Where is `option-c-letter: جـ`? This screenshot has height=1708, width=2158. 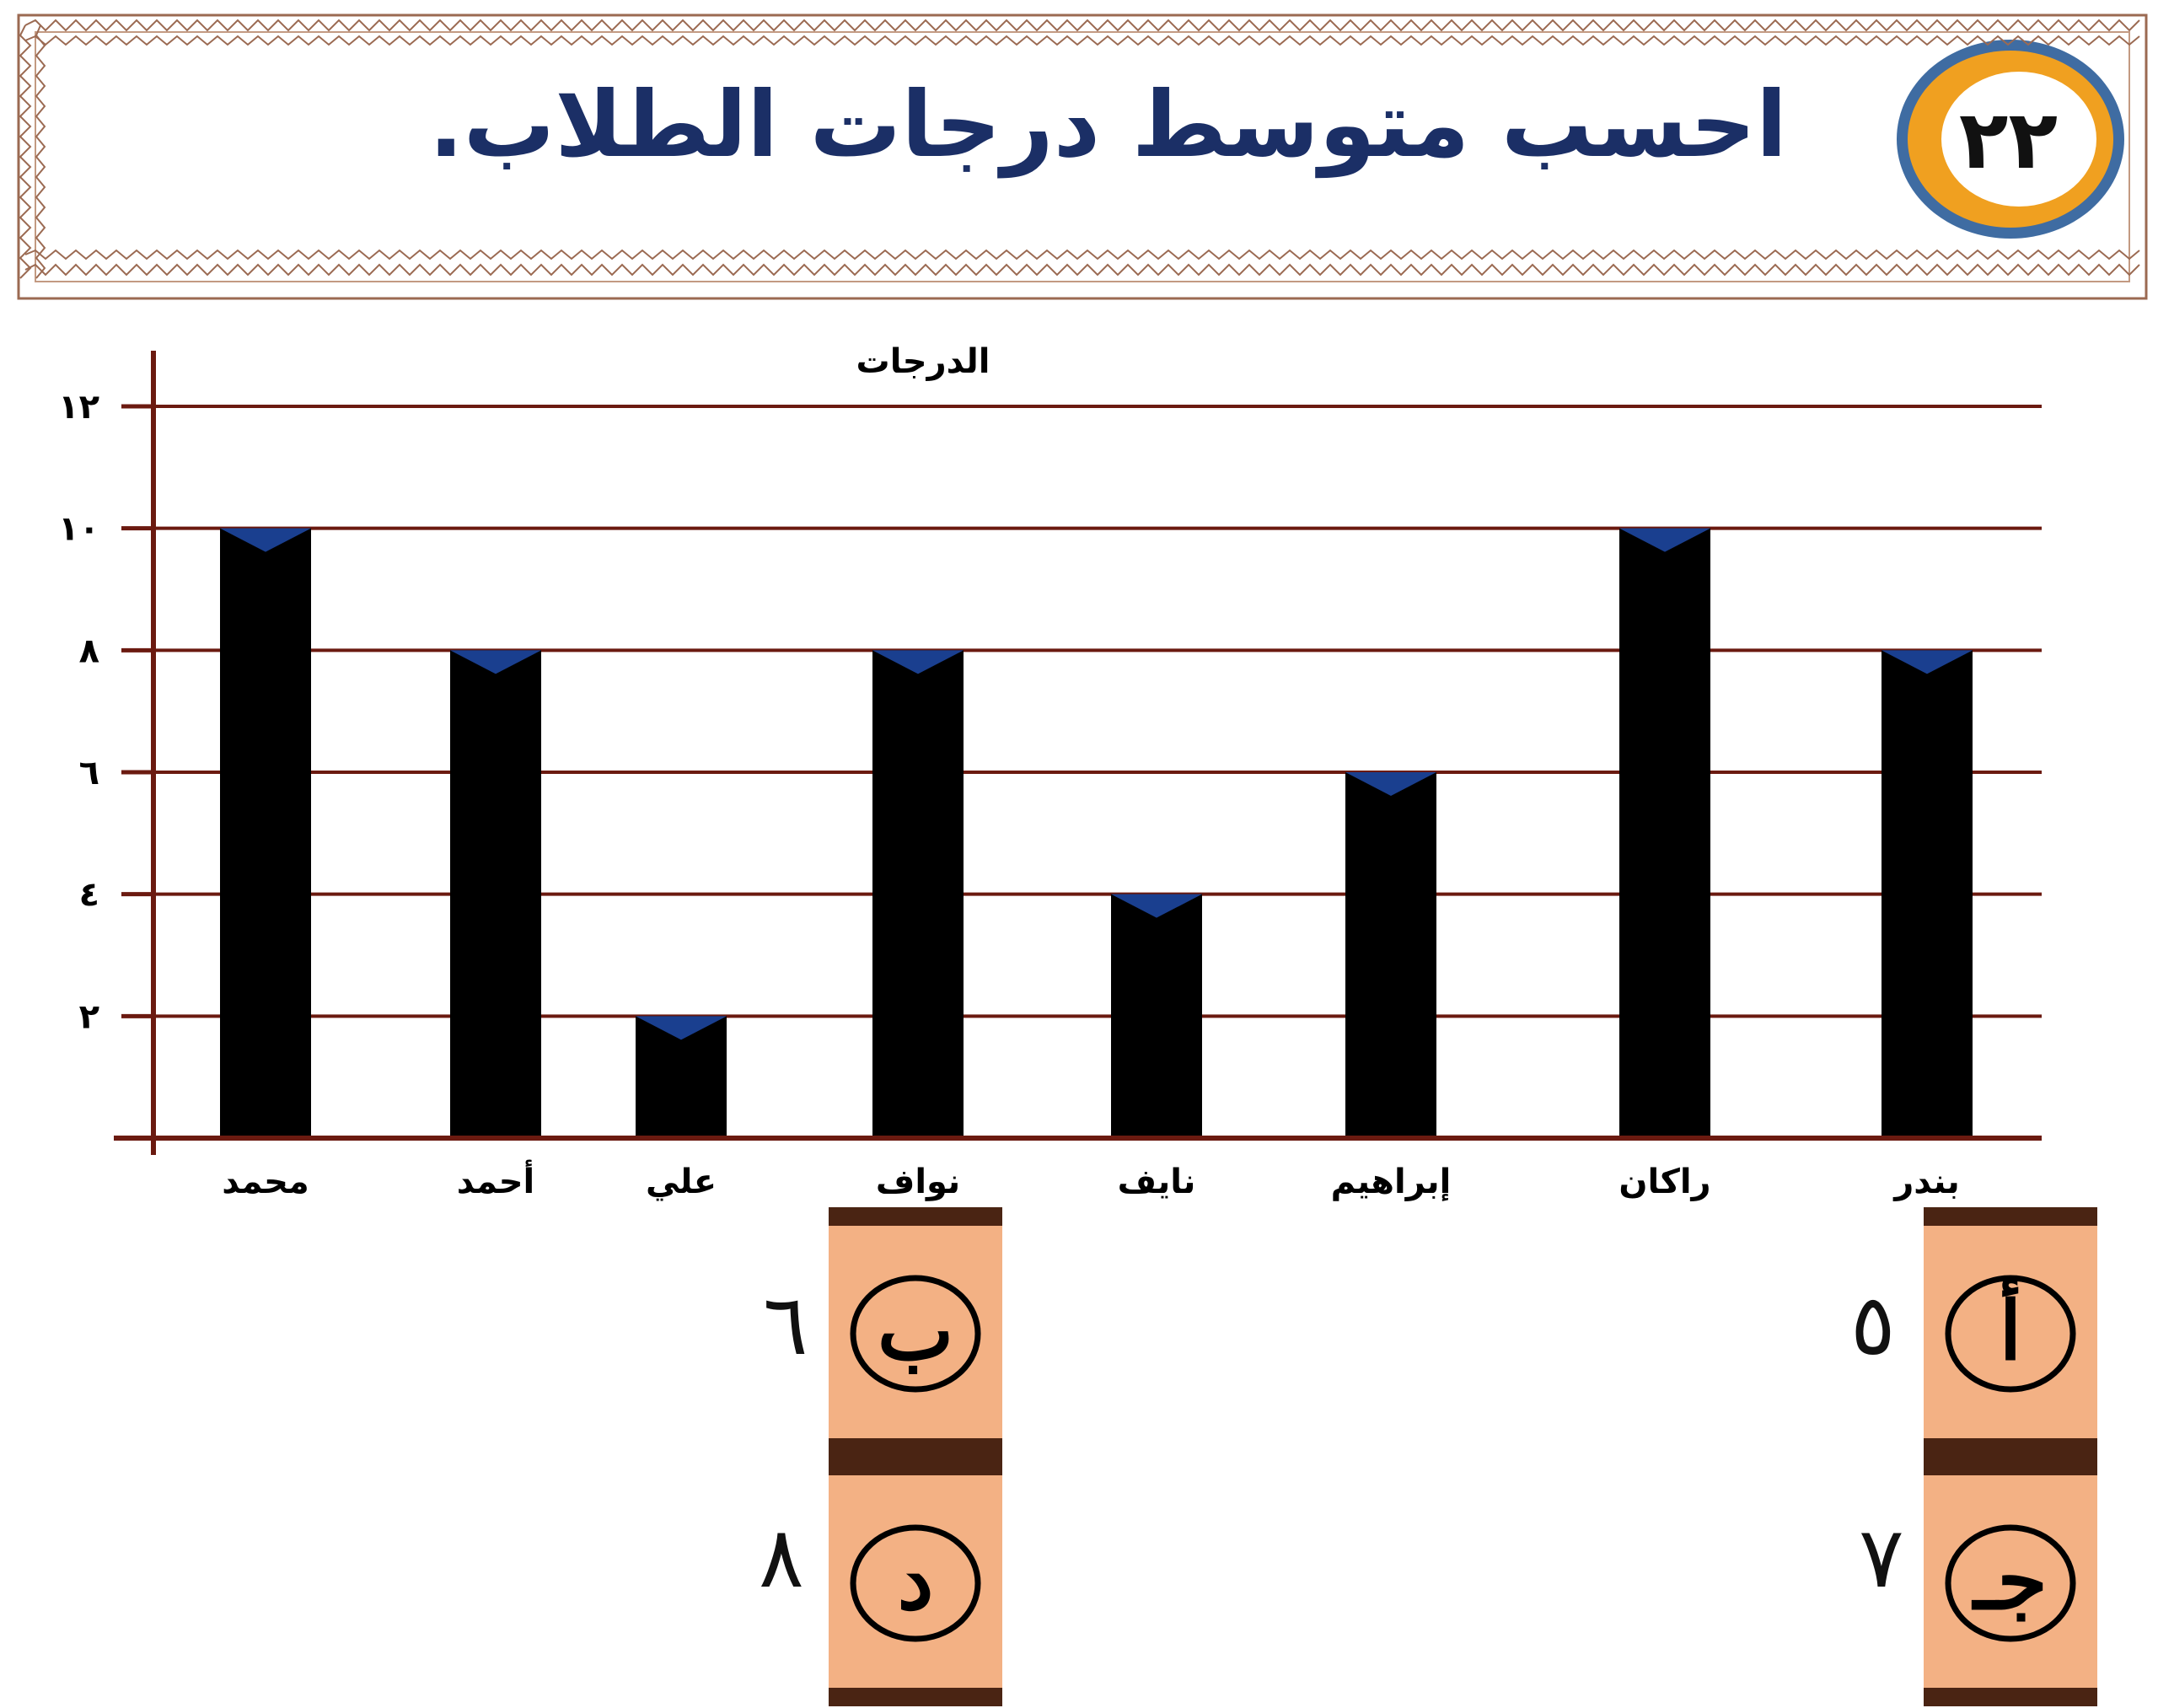
option-c-letter: جـ is located at coordinates (2009, 1580).